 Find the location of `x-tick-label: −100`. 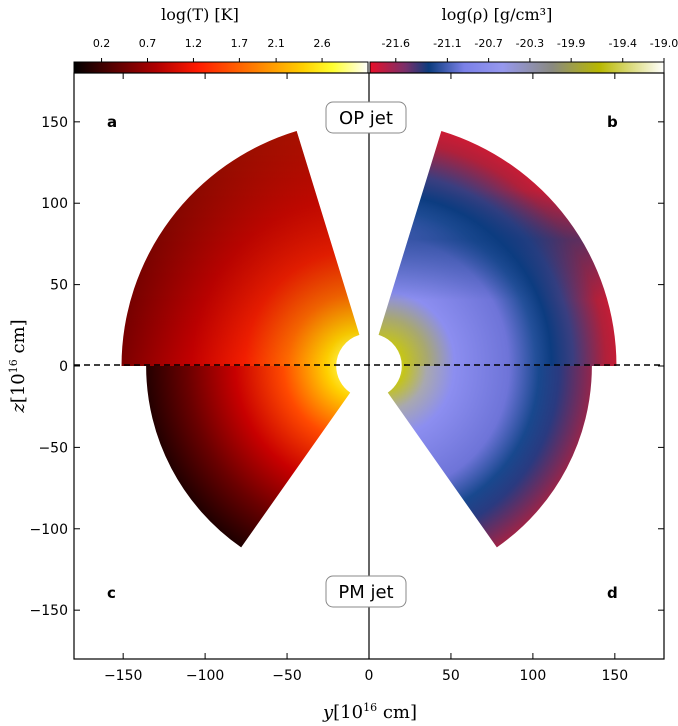

x-tick-label: −100 is located at coordinates (205, 676).